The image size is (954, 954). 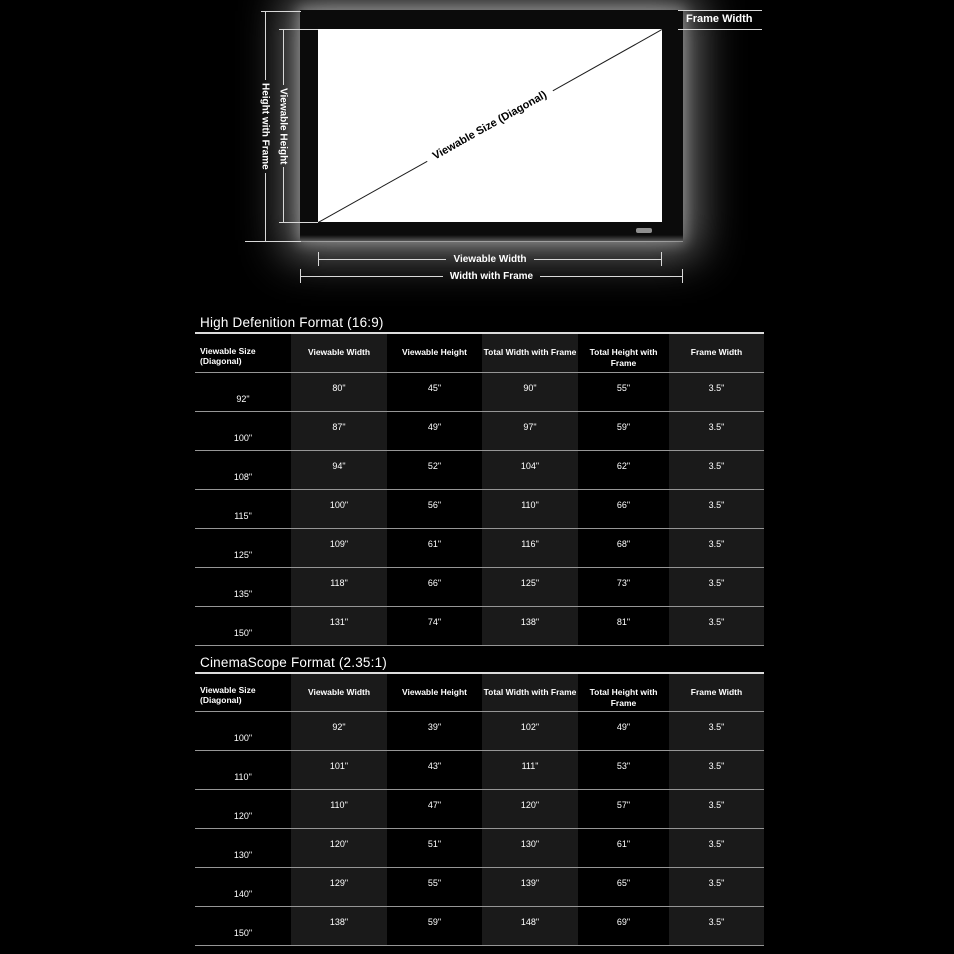 I want to click on table-row: 110" 101" 43" 111" 53" 3.5", so click(x=479, y=770).